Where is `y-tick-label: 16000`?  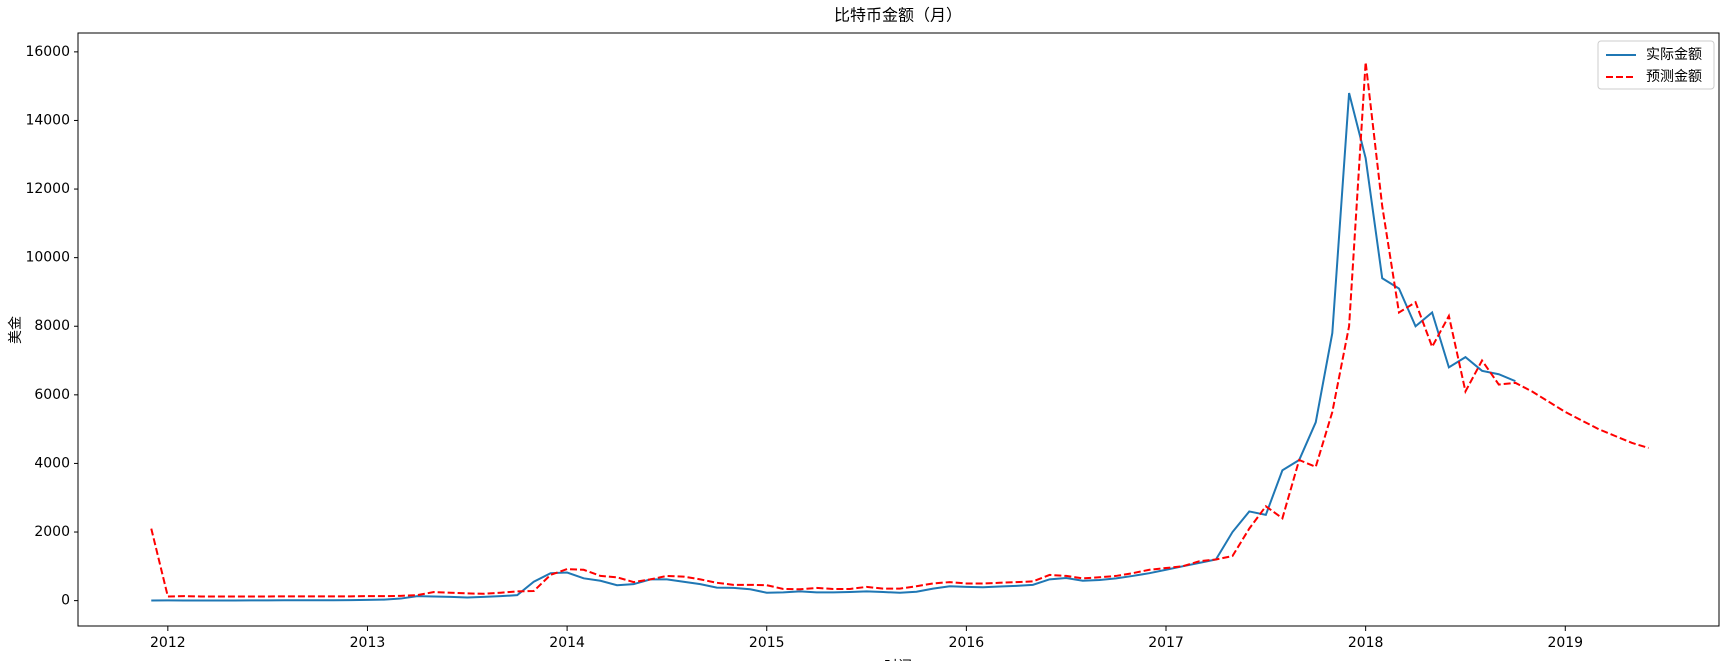
y-tick-label: 16000 is located at coordinates (47, 52).